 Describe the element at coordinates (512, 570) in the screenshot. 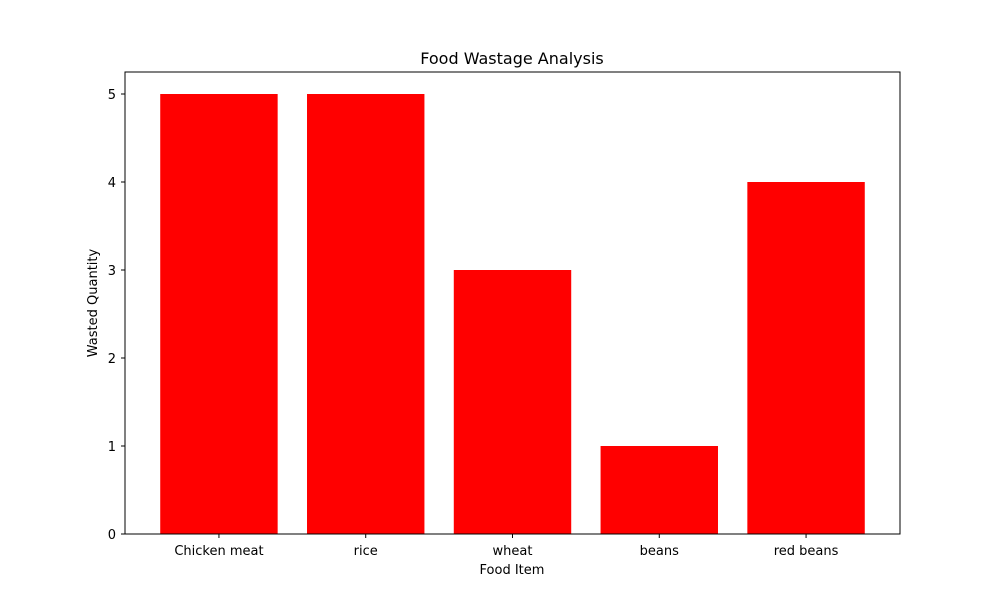

I see `x-axis-label: Food Item` at that location.